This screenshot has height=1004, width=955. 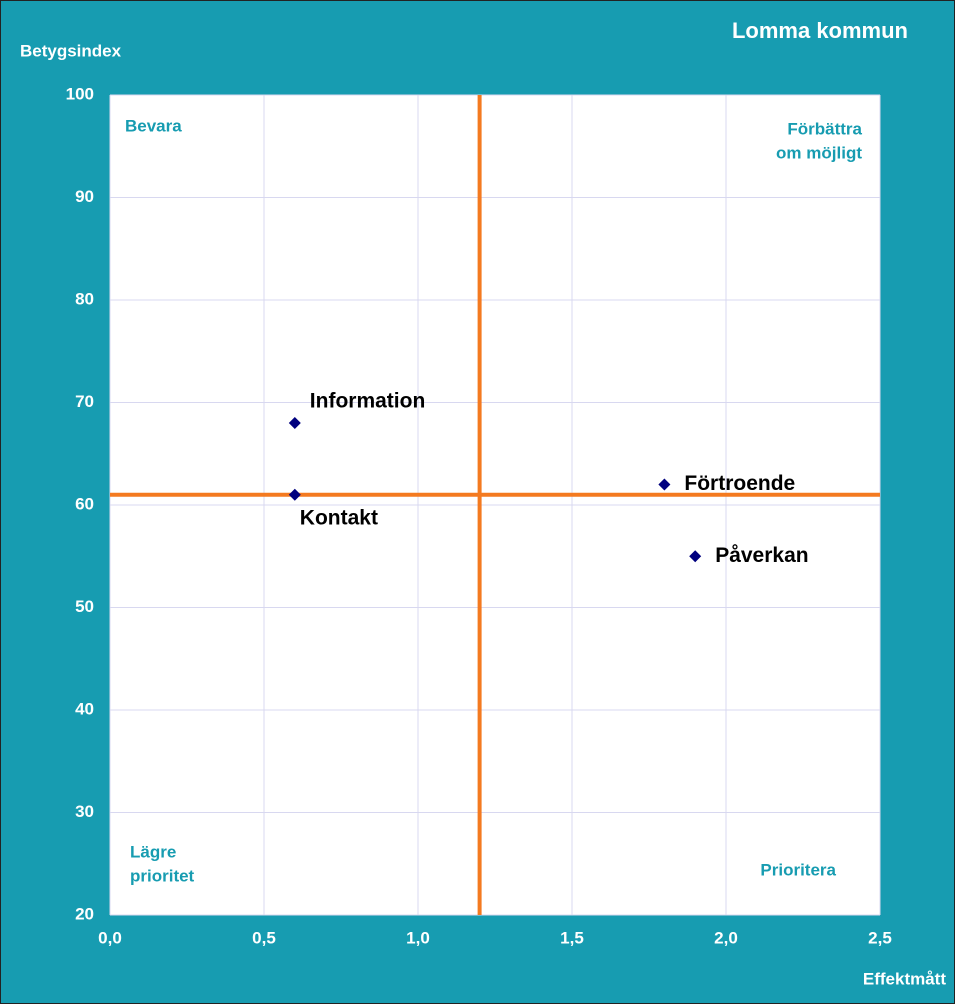 I want to click on point-label: Kontakt, so click(x=339, y=517).